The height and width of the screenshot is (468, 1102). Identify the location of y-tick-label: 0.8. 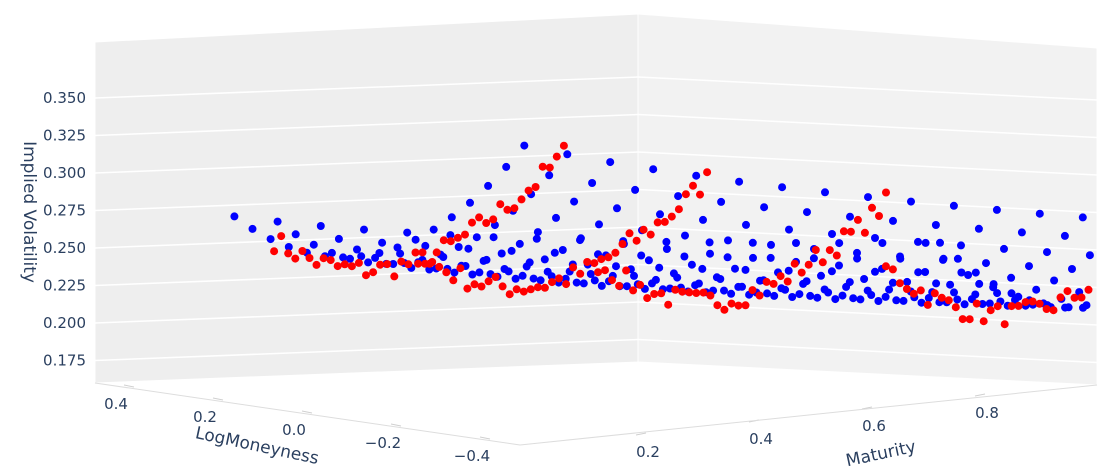
(987, 413).